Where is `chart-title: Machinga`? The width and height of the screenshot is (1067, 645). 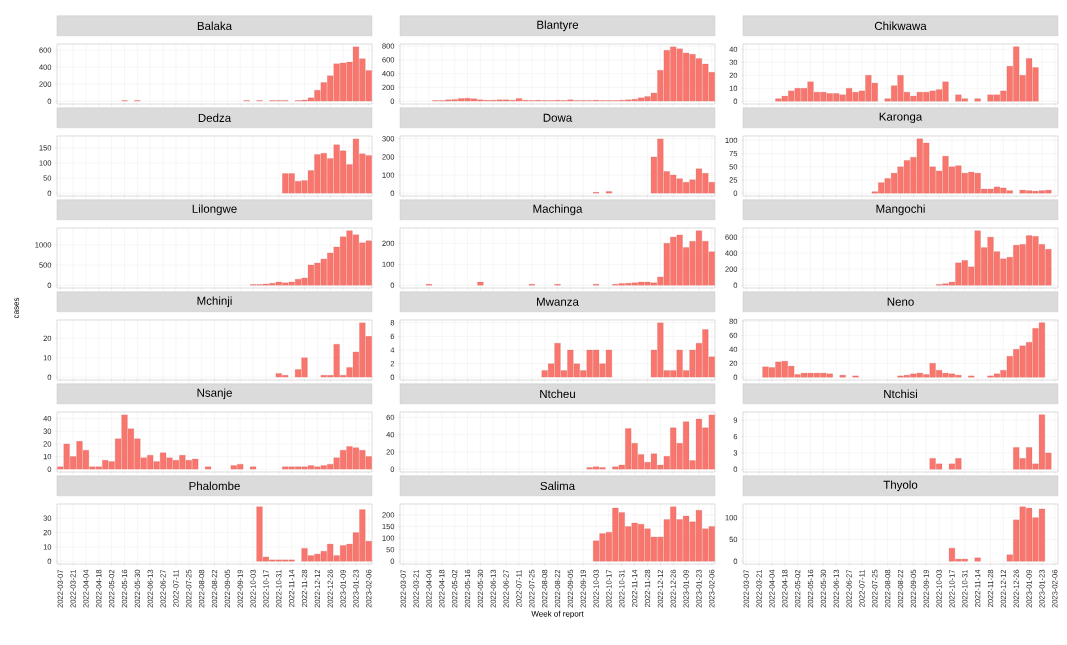
chart-title: Machinga is located at coordinates (558, 210).